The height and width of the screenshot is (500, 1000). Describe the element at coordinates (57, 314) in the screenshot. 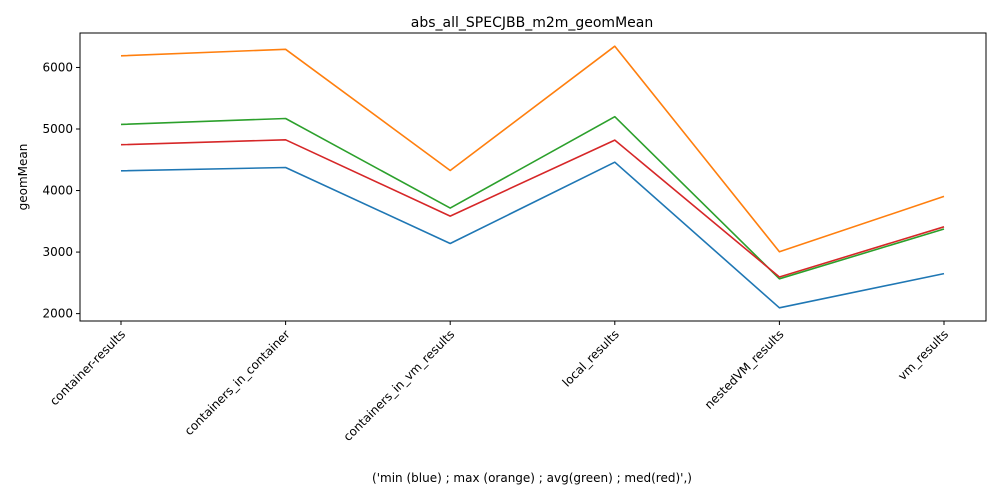

I see `y-tick-label: 2000` at that location.